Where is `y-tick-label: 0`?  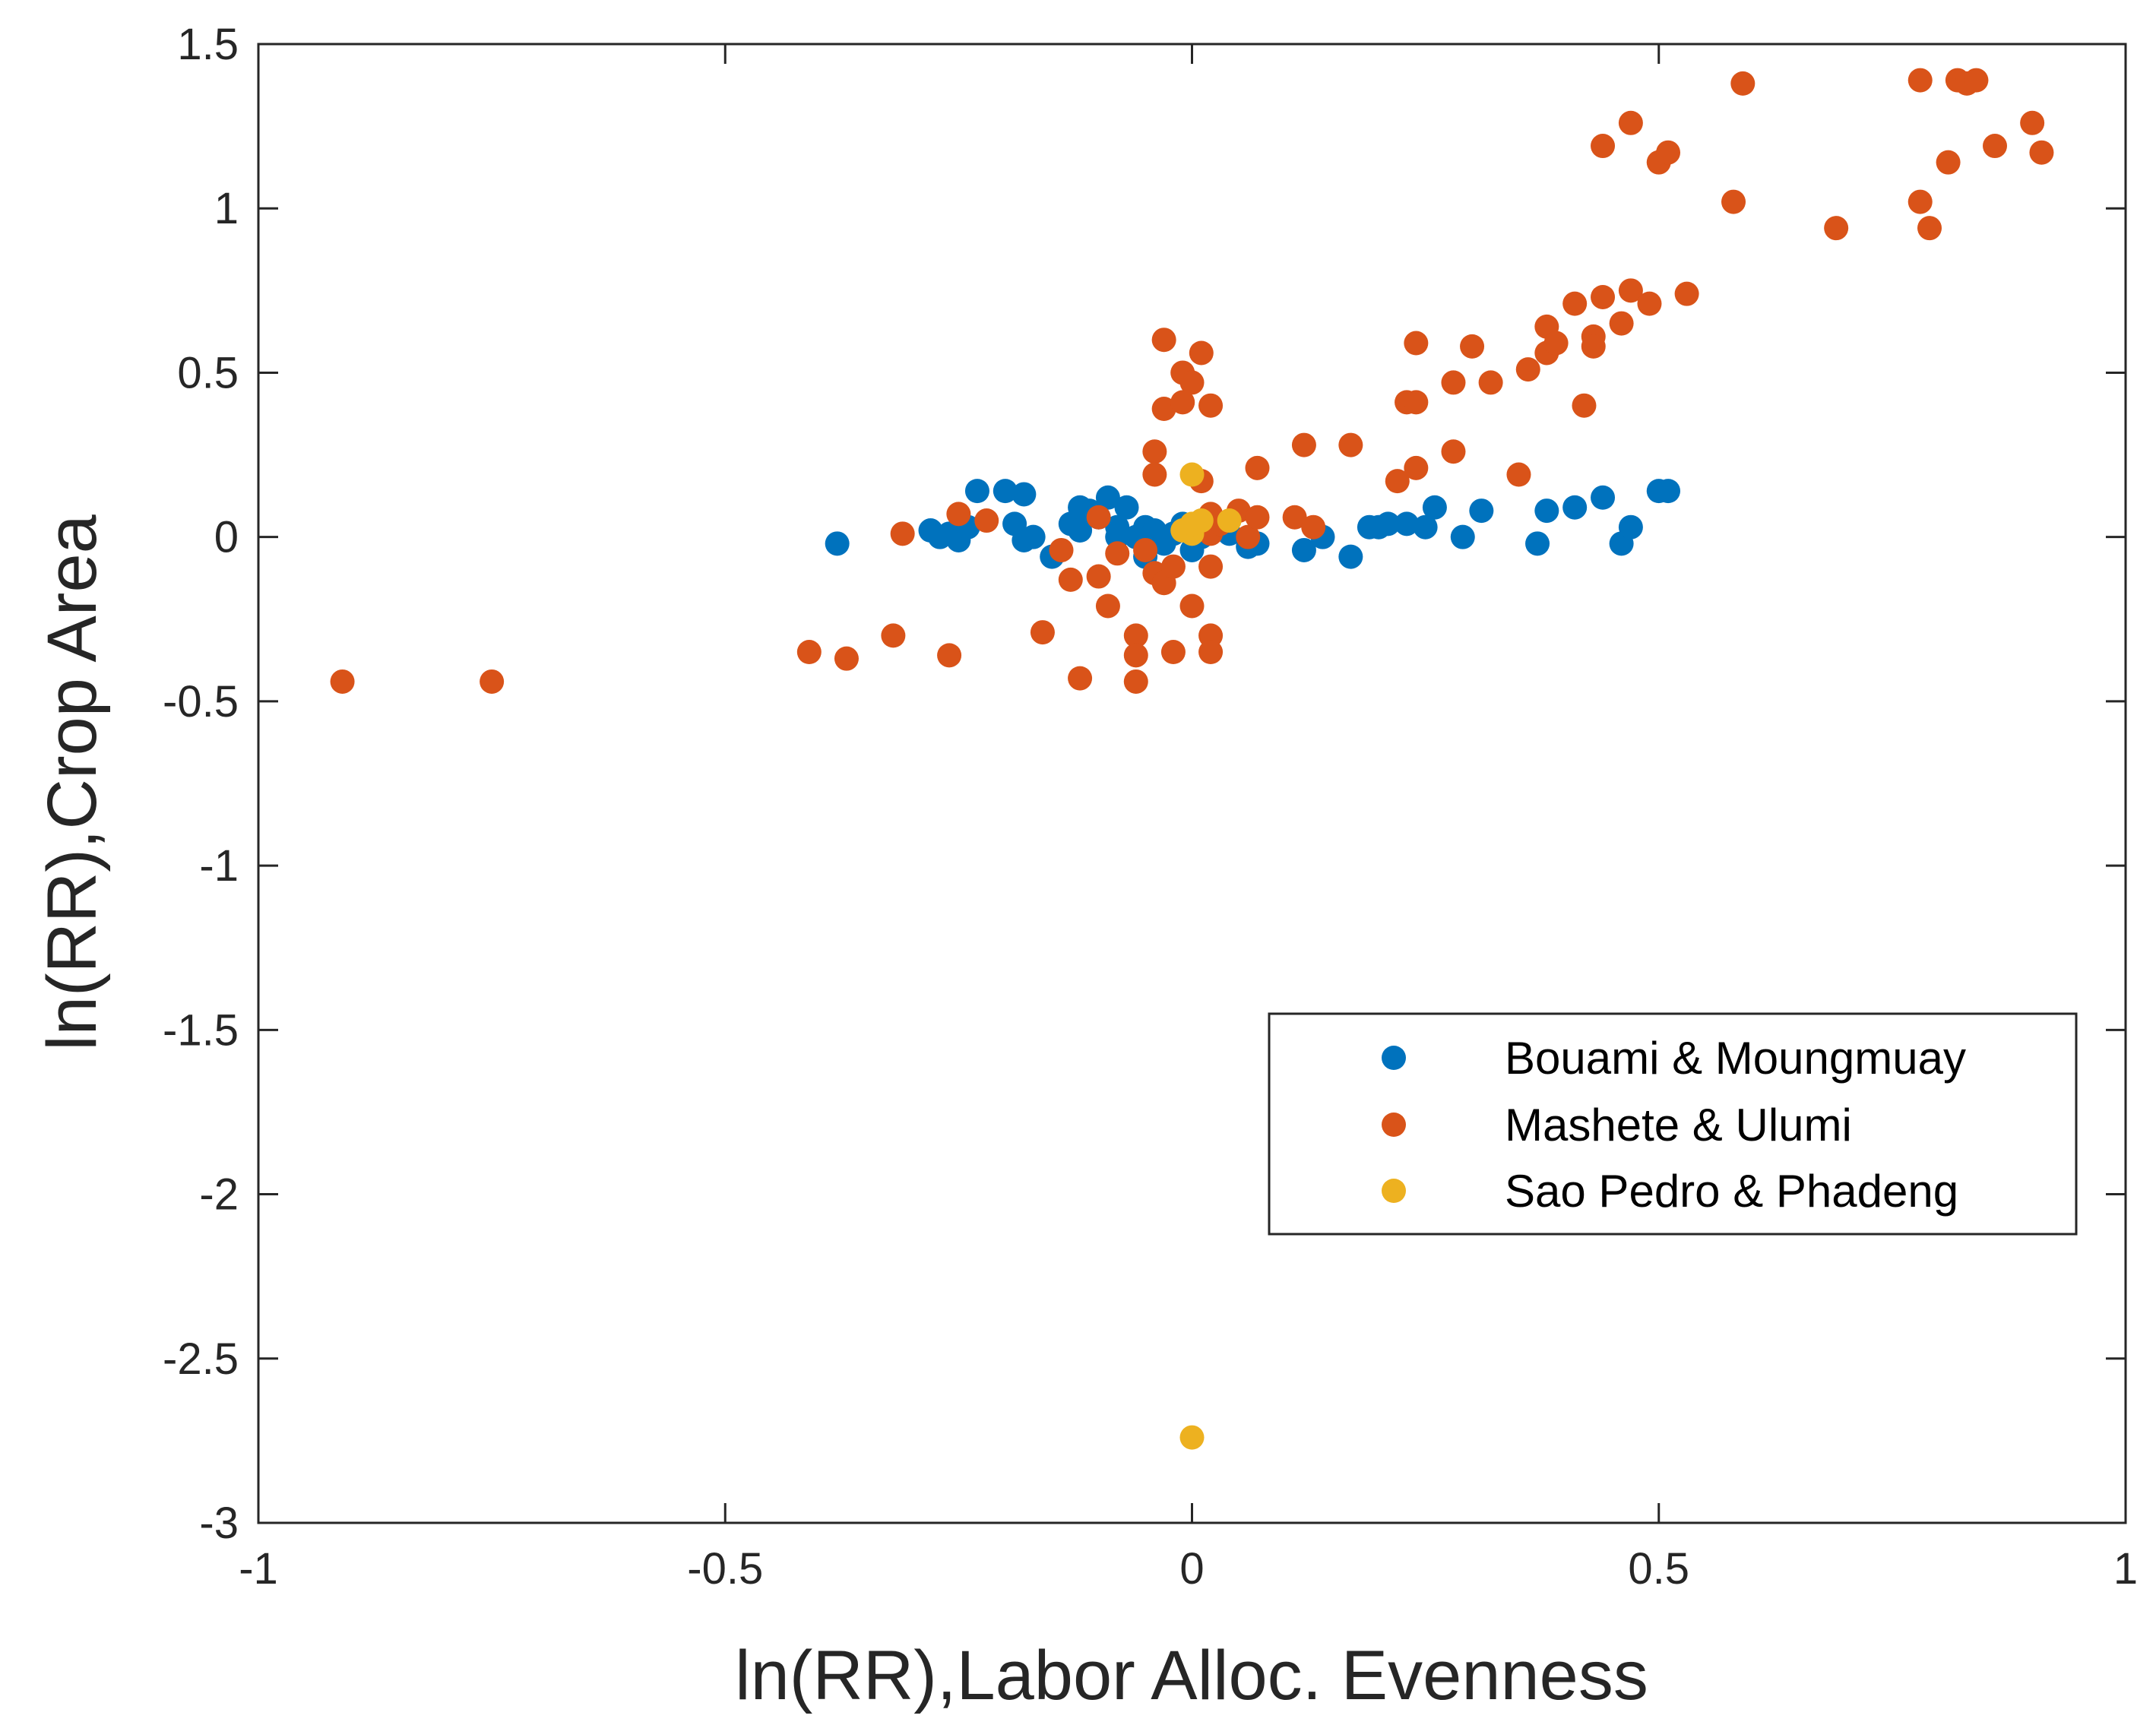 y-tick-label: 0 is located at coordinates (226, 537).